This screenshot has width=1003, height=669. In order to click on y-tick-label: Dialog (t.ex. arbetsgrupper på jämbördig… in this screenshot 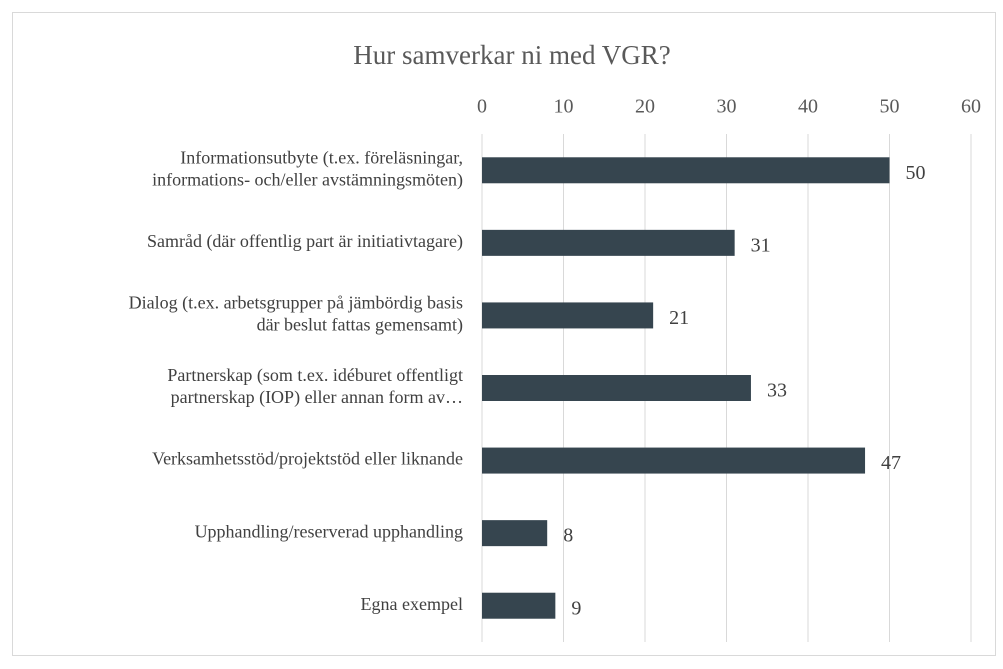, I will do `click(296, 303)`.